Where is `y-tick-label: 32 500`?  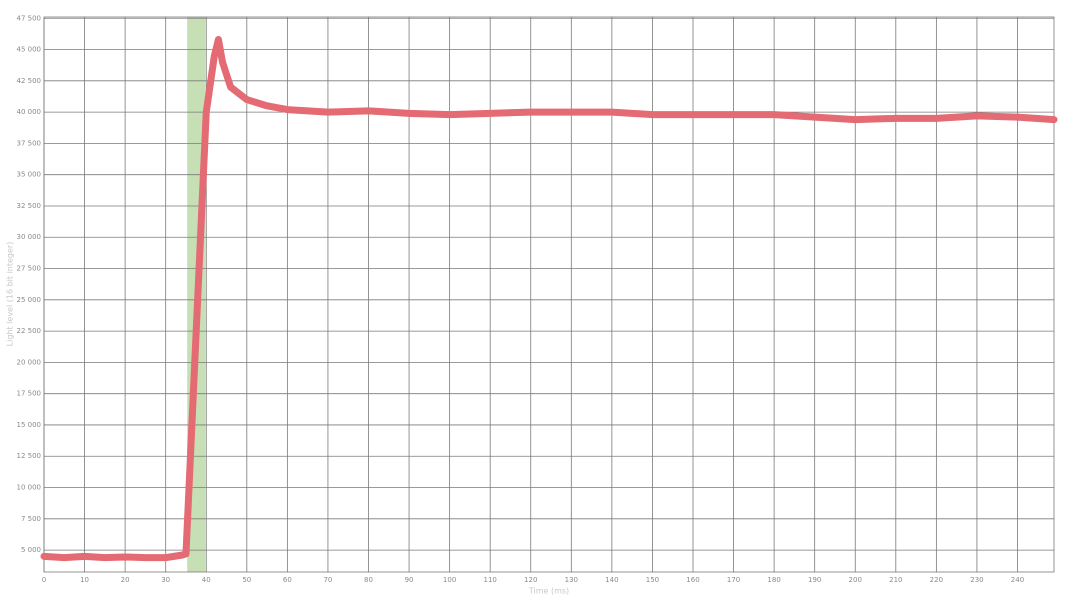
y-tick-label: 32 500 is located at coordinates (29, 206).